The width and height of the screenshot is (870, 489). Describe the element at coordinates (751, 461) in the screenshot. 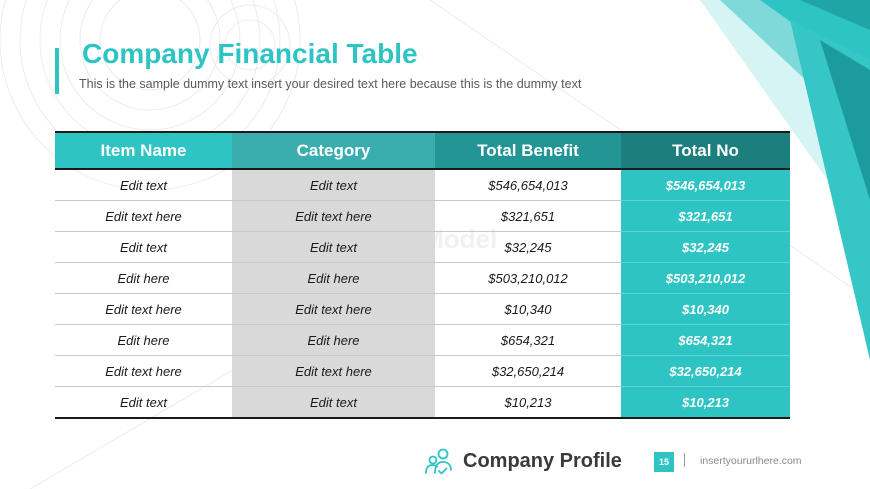

I see `footer-url: insertyoururlhere.com` at that location.